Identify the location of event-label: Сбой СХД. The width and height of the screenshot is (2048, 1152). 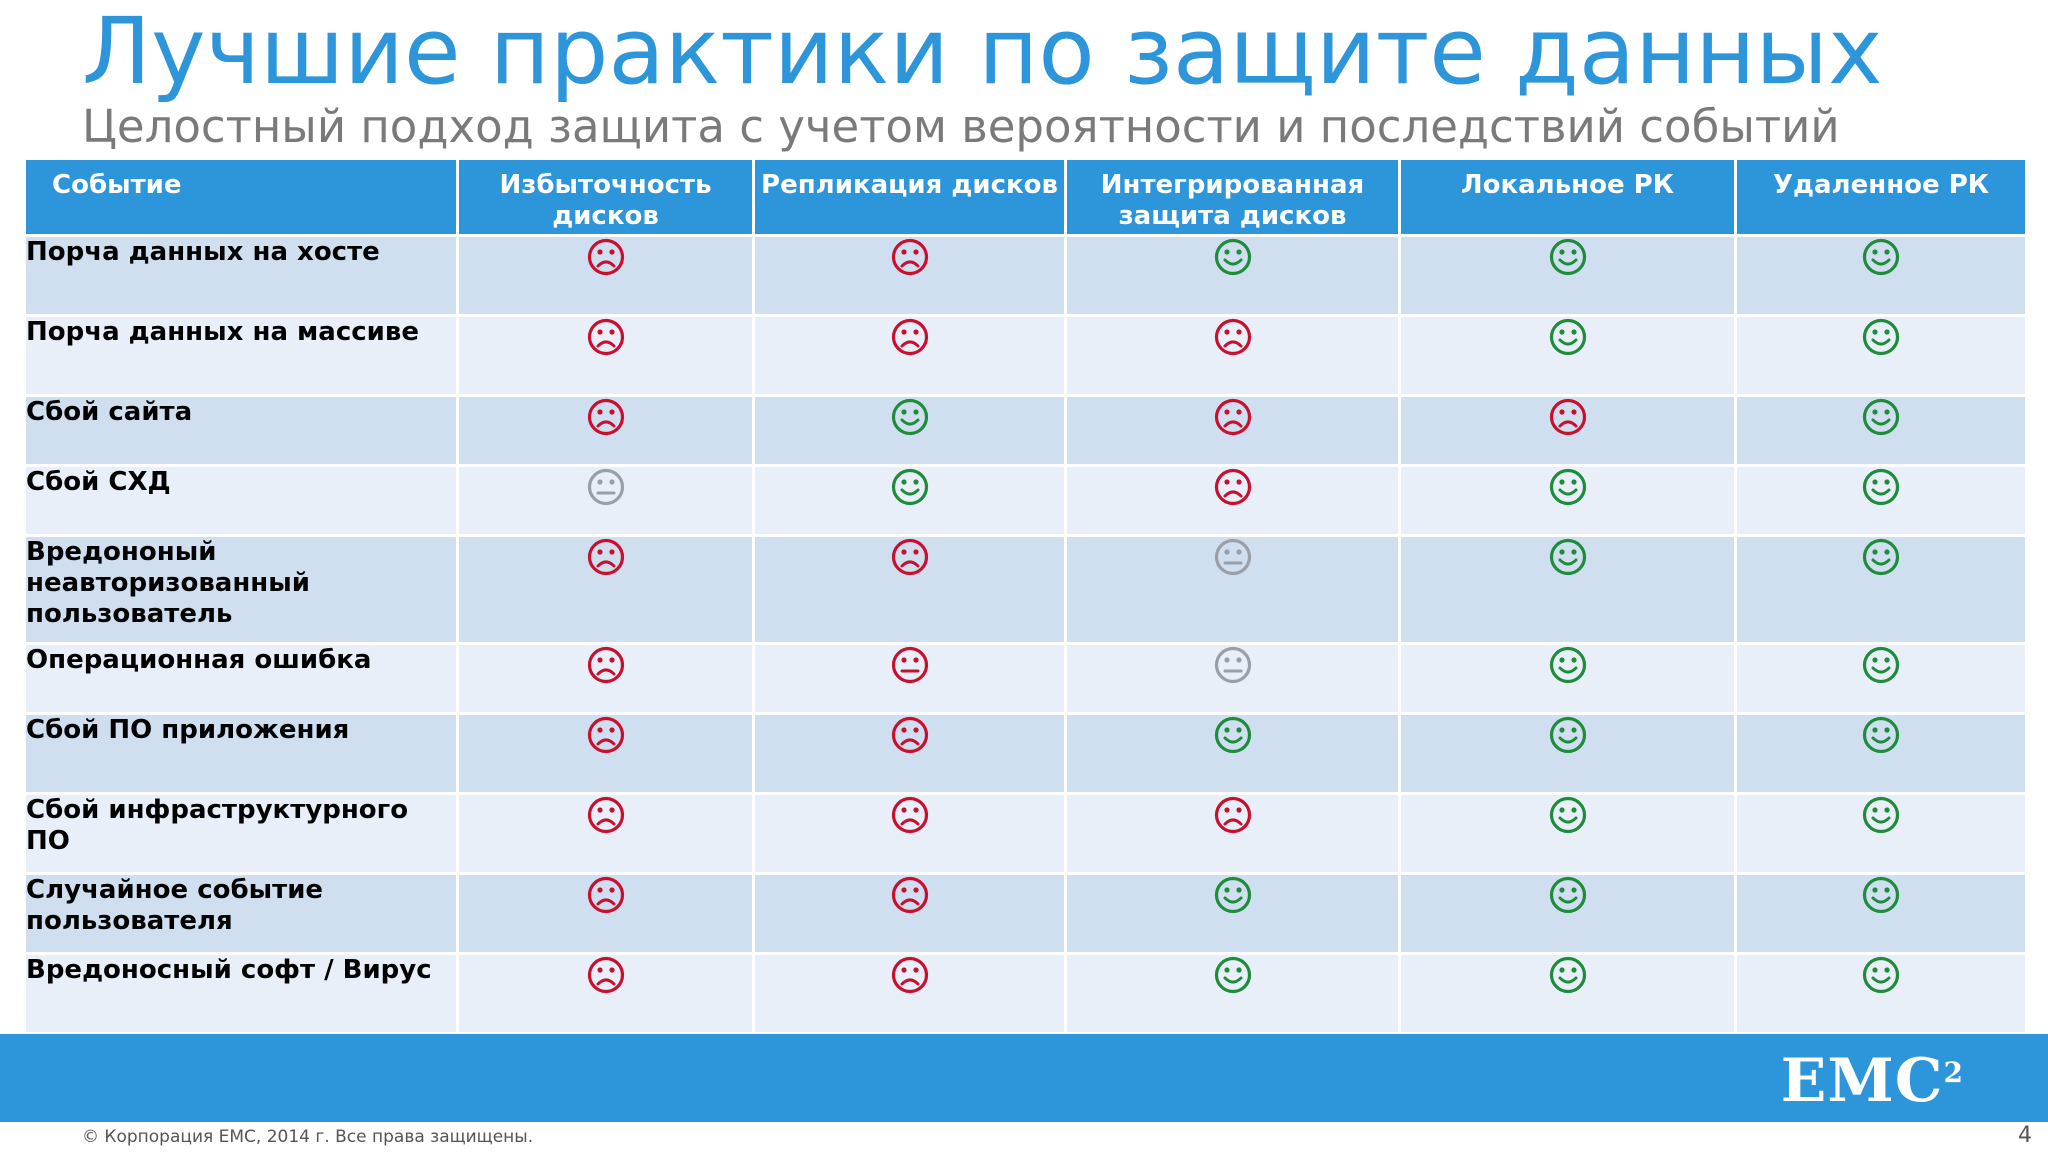
(241, 500).